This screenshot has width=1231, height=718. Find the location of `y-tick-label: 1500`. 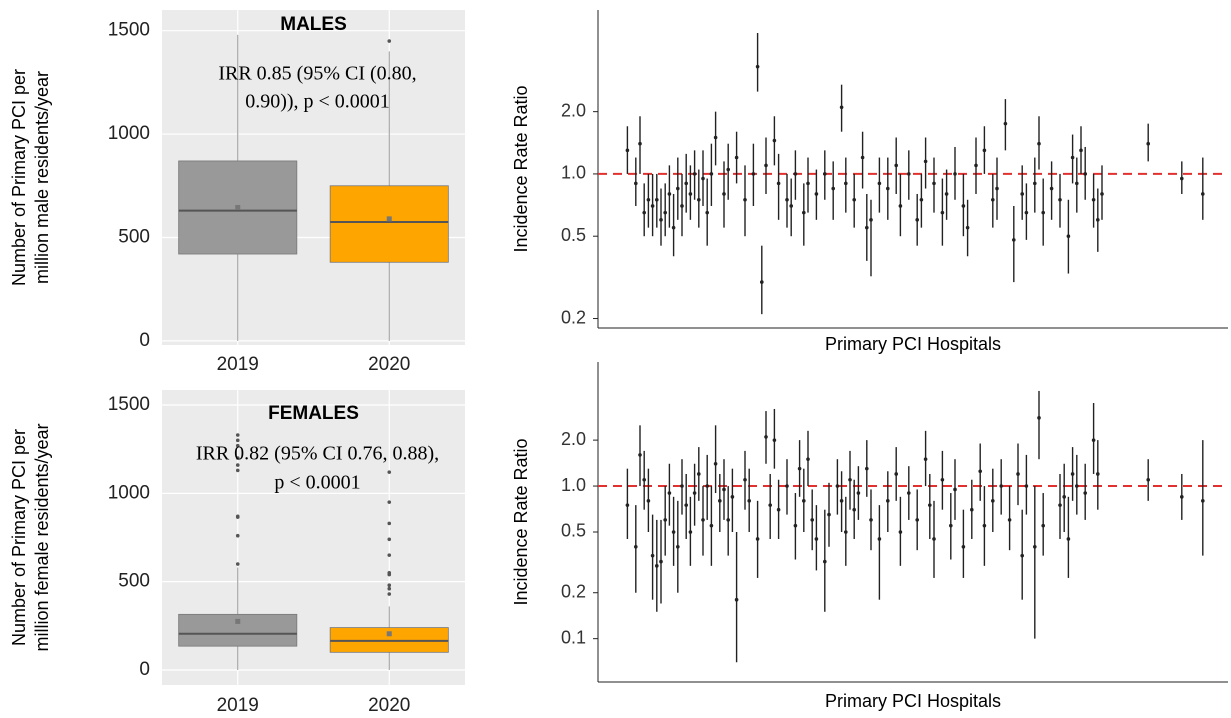

y-tick-label: 1500 is located at coordinates (129, 30).